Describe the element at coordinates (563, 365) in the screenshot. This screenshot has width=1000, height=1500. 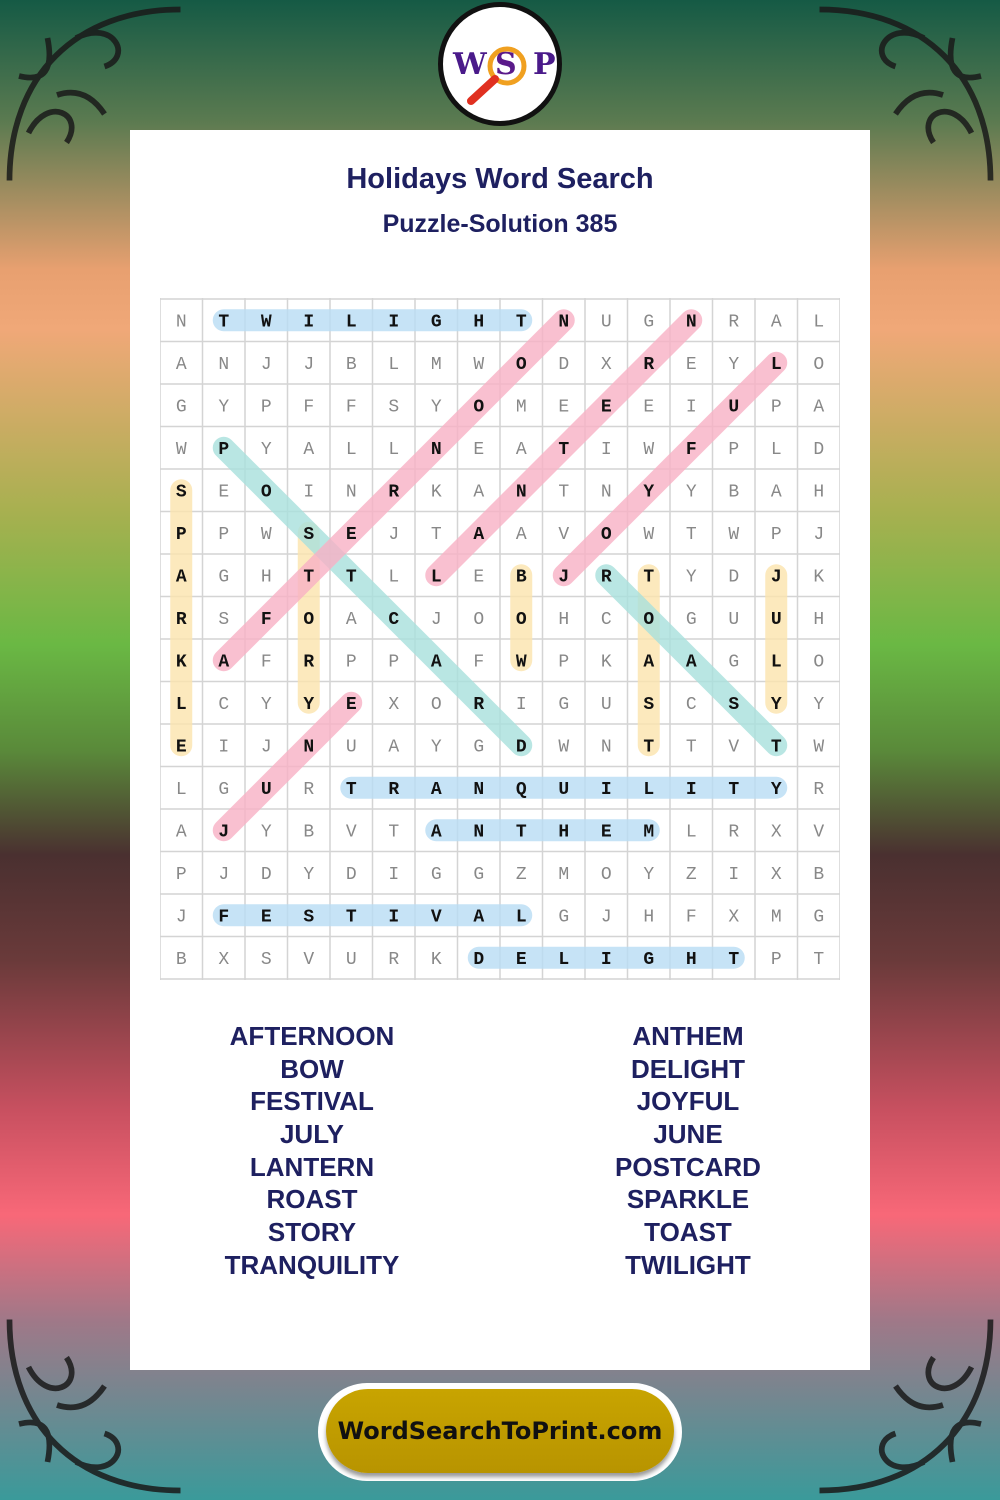
I see `grid-letter: D` at that location.